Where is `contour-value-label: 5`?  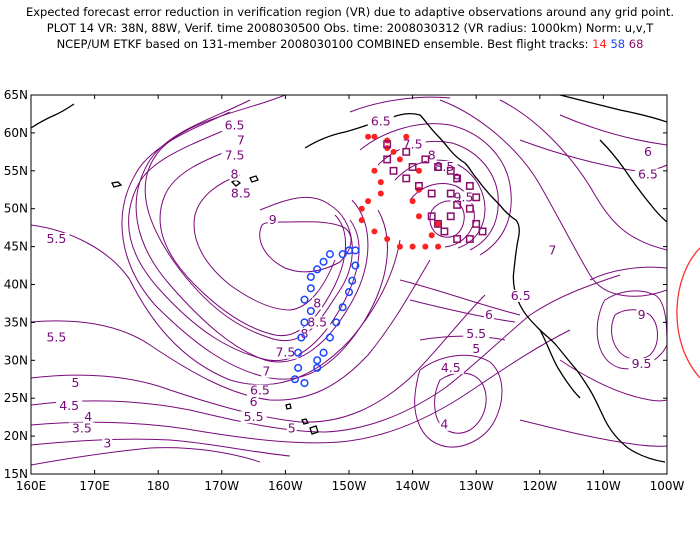
contour-value-label: 5 is located at coordinates (292, 428).